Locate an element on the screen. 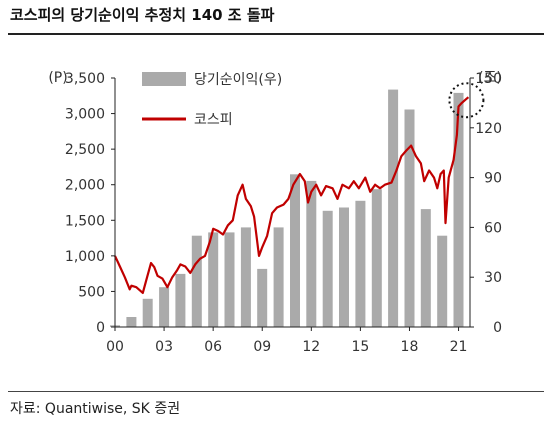 Image resolution: width=550 pixels, height=435 pixels. bar-2009 is located at coordinates (262, 297).